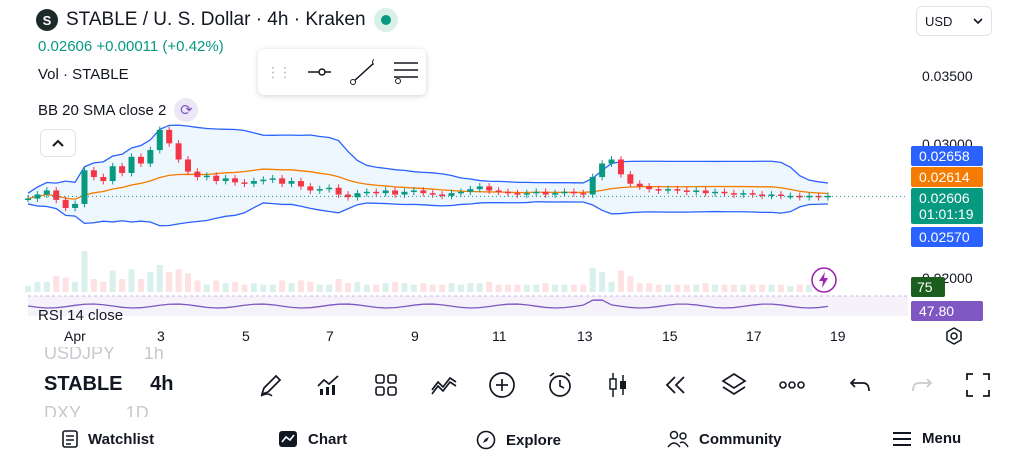  Describe the element at coordinates (534, 440) in the screenshot. I see `nav-explore-label: Explore` at that location.